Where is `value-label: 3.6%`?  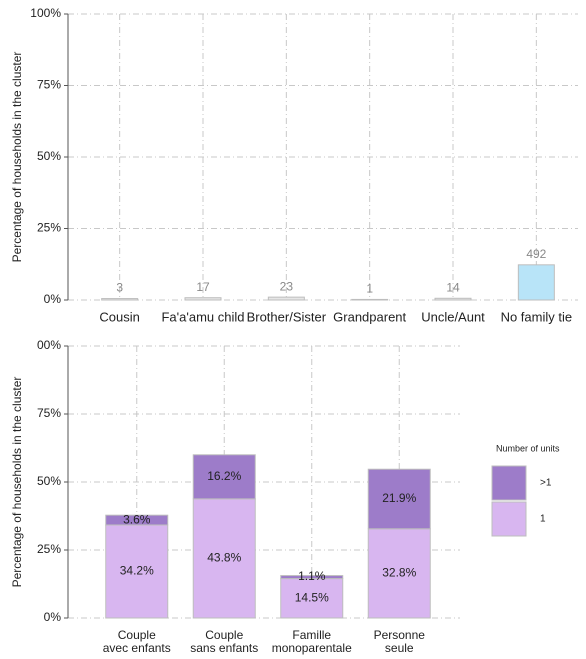
value-label: 3.6% is located at coordinates (137, 519).